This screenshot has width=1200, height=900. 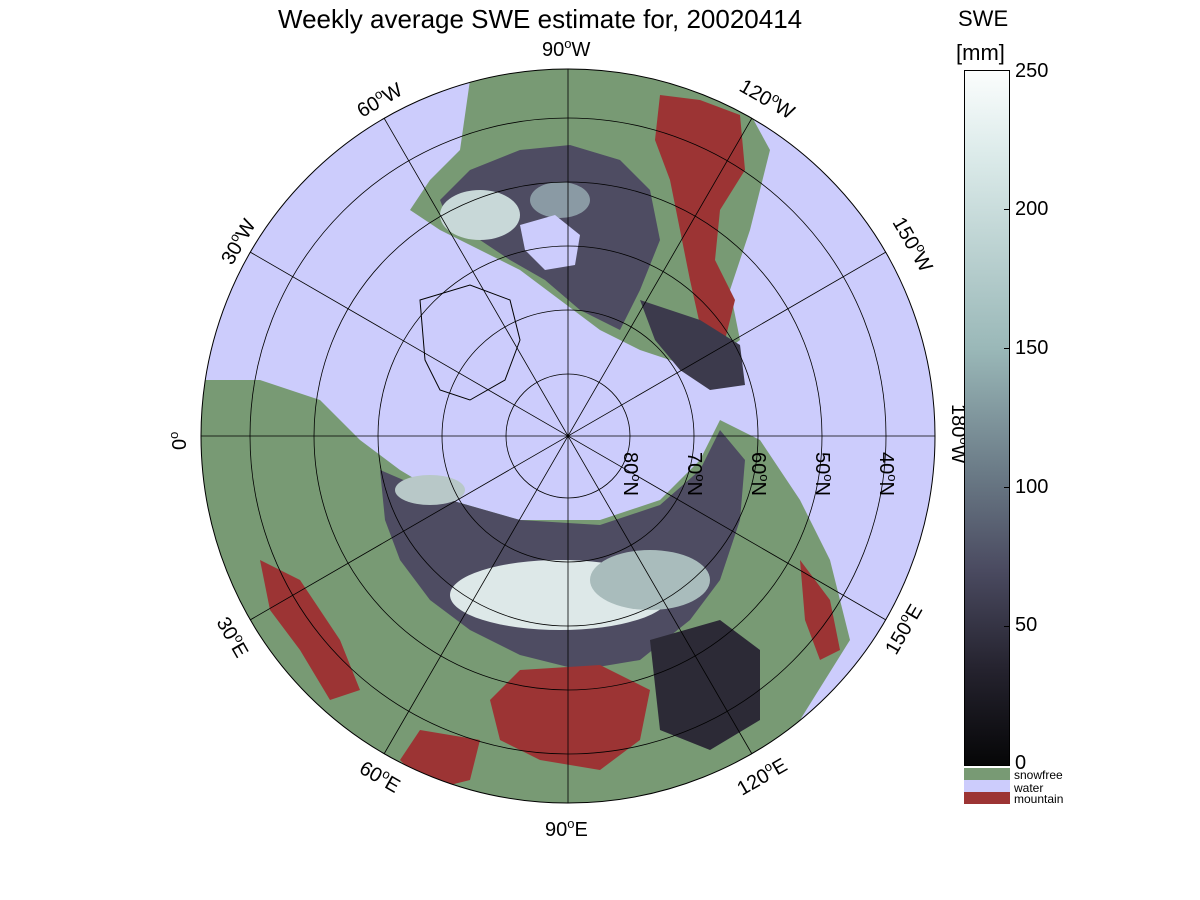 What do you see at coordinates (987, 774) in the screenshot?
I see `legend-swatch-snowfree` at bounding box center [987, 774].